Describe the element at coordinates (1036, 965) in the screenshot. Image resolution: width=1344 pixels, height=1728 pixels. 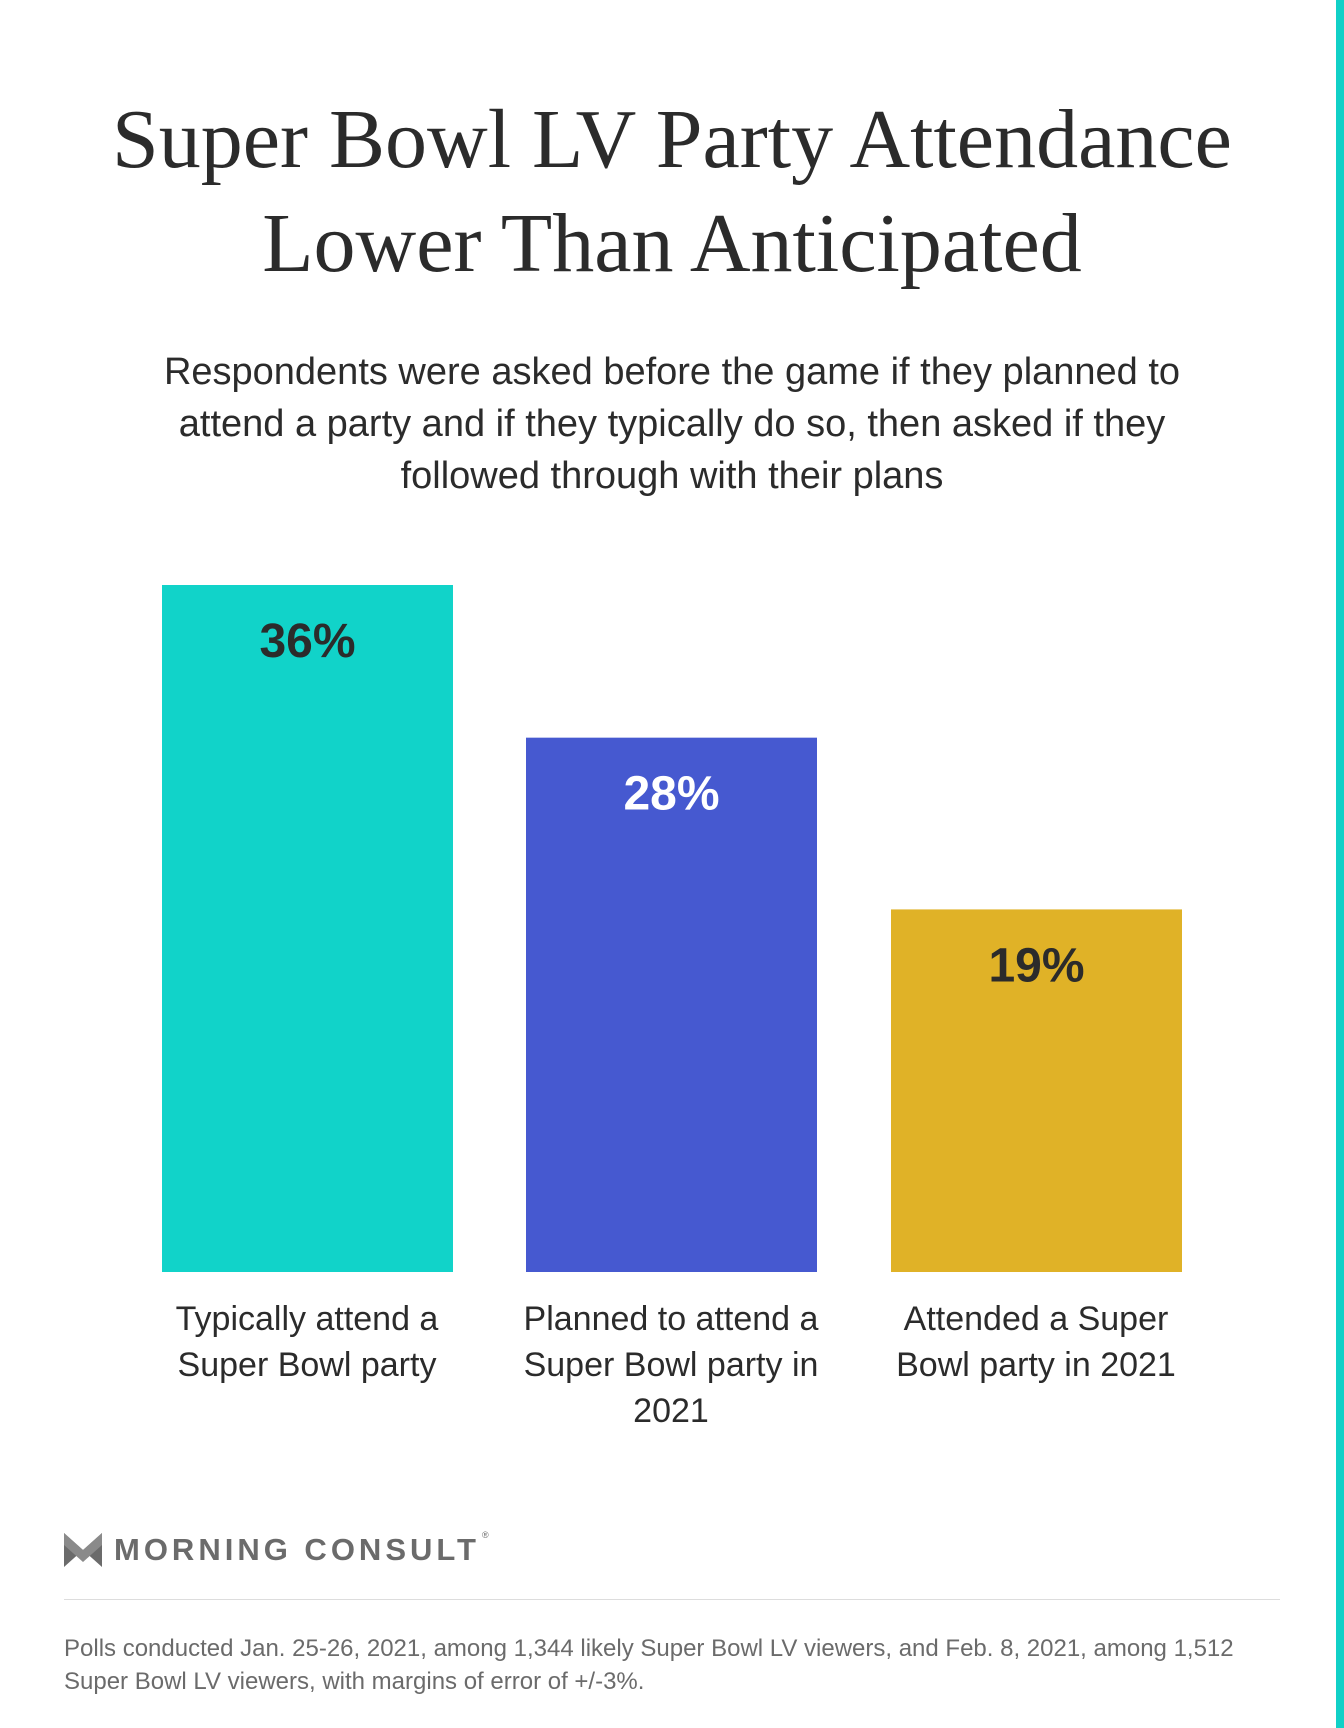
I see `bar-value-label-attended: 19%` at that location.